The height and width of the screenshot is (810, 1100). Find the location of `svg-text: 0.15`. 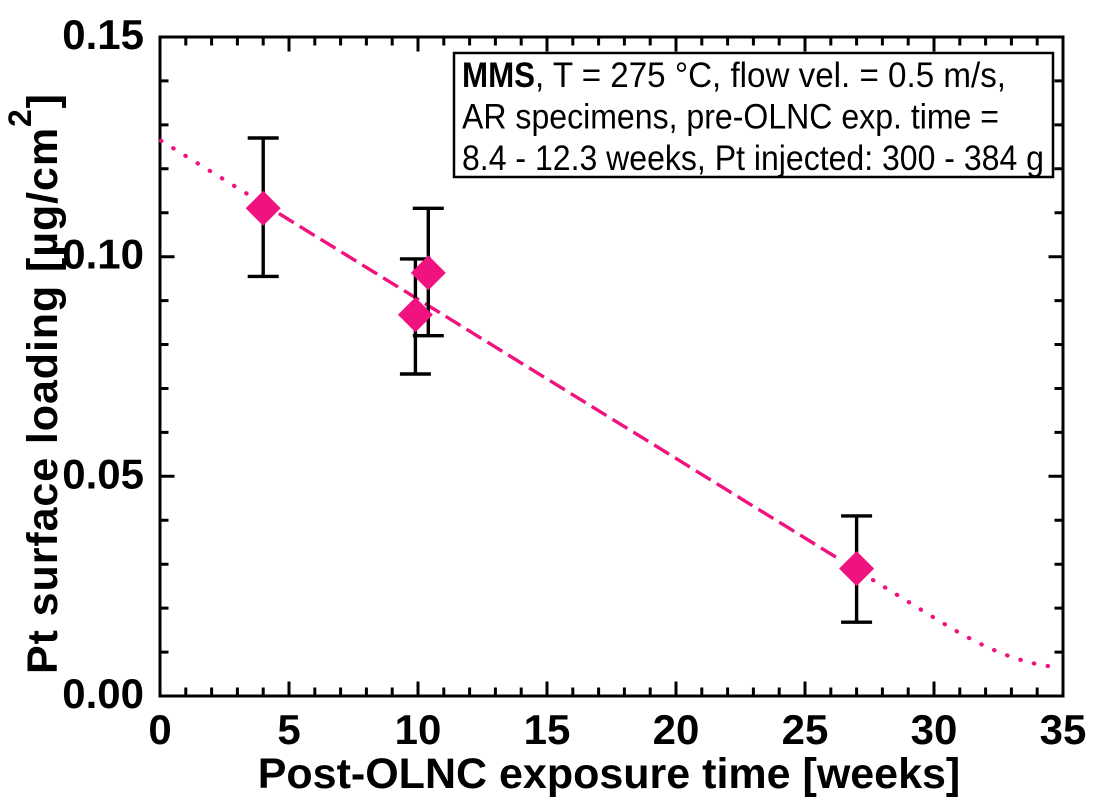

svg-text: 0.15 is located at coordinates (103, 34).